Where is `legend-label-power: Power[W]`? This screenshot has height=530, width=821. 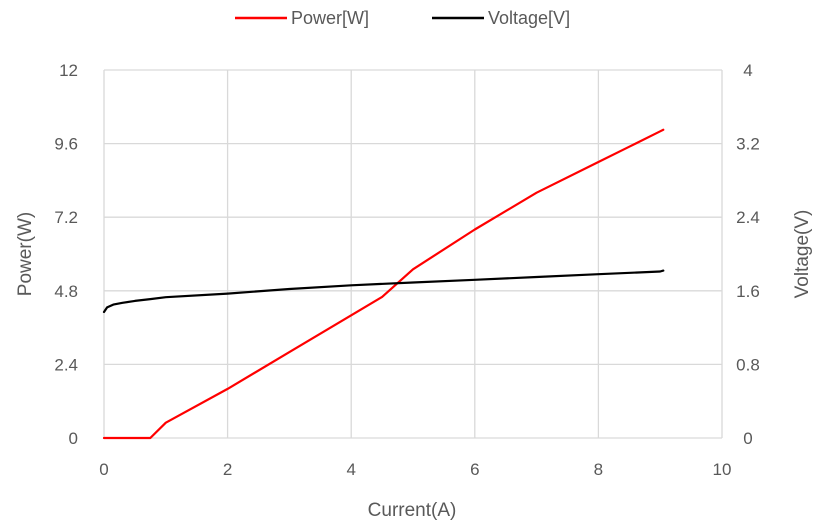
legend-label-power: Power[W] is located at coordinates (330, 18).